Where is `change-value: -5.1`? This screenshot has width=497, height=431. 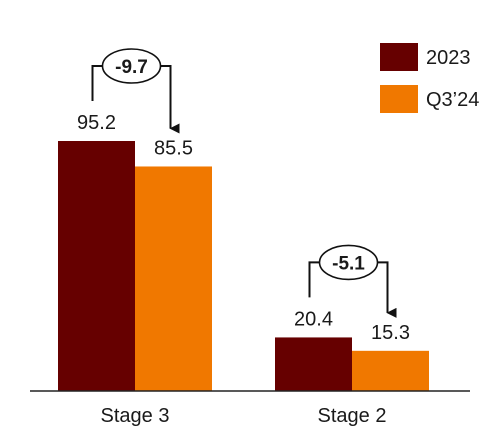 change-value: -5.1 is located at coordinates (348, 263).